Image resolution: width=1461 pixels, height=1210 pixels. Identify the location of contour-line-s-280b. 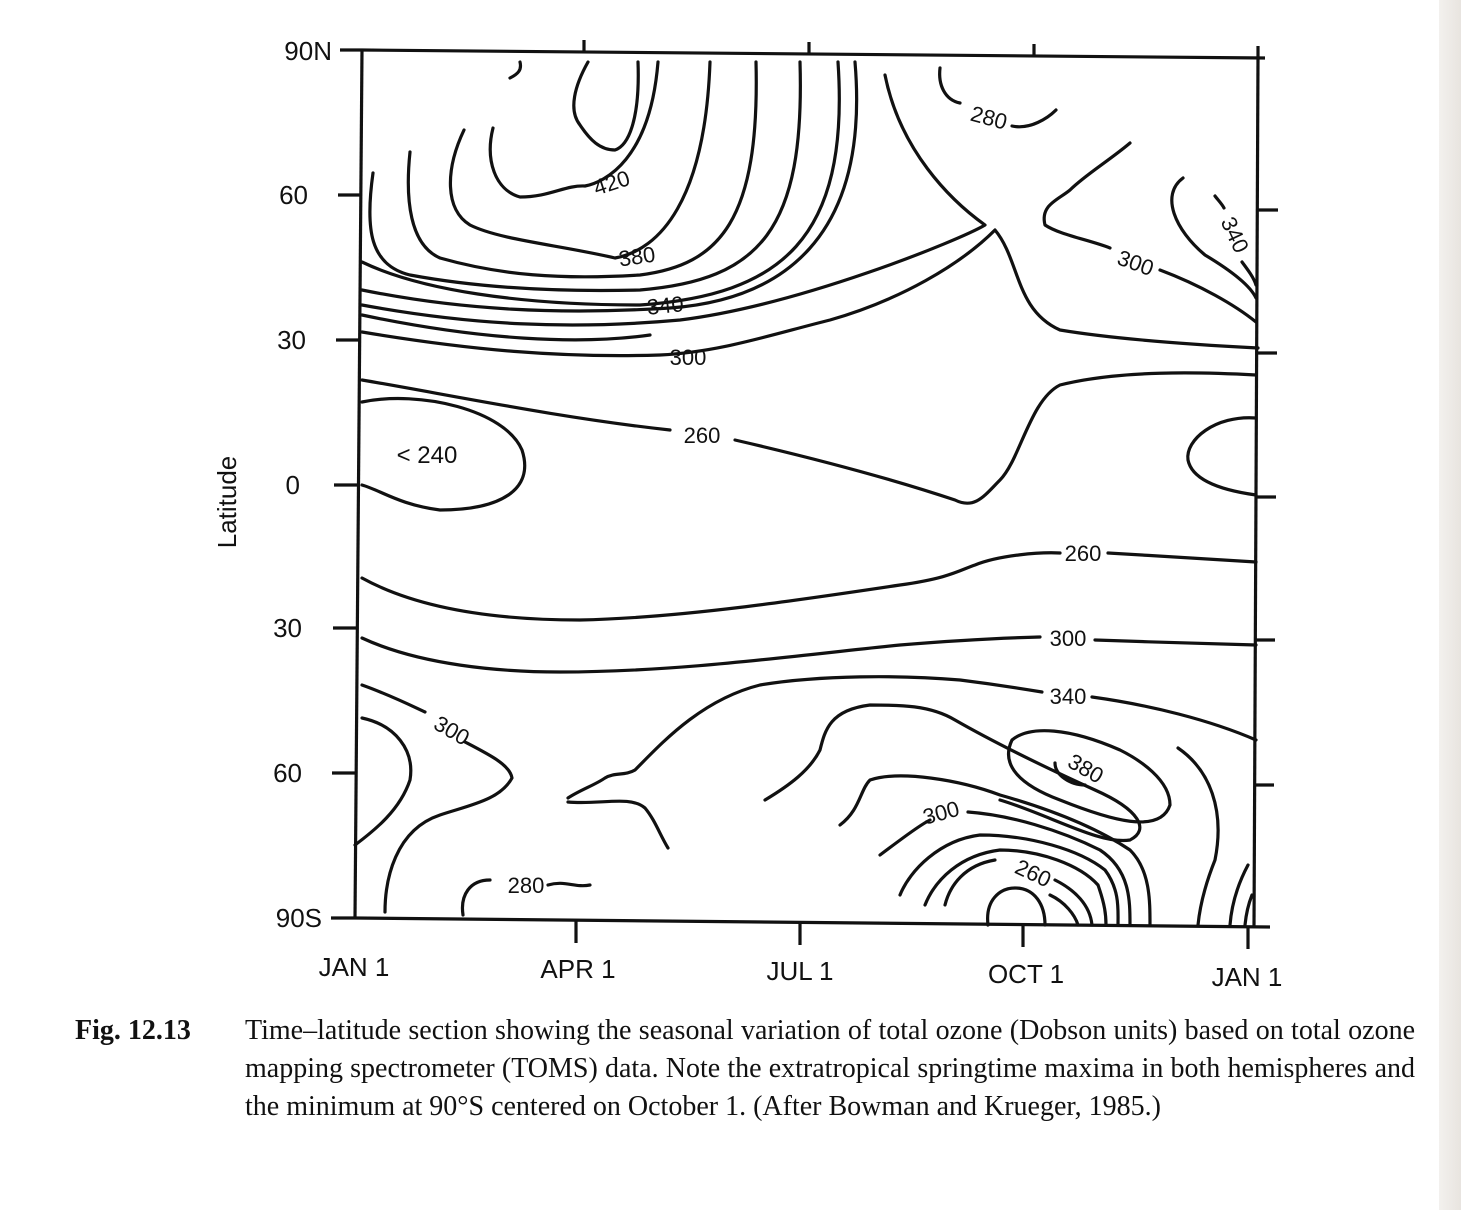
(1015, 887).